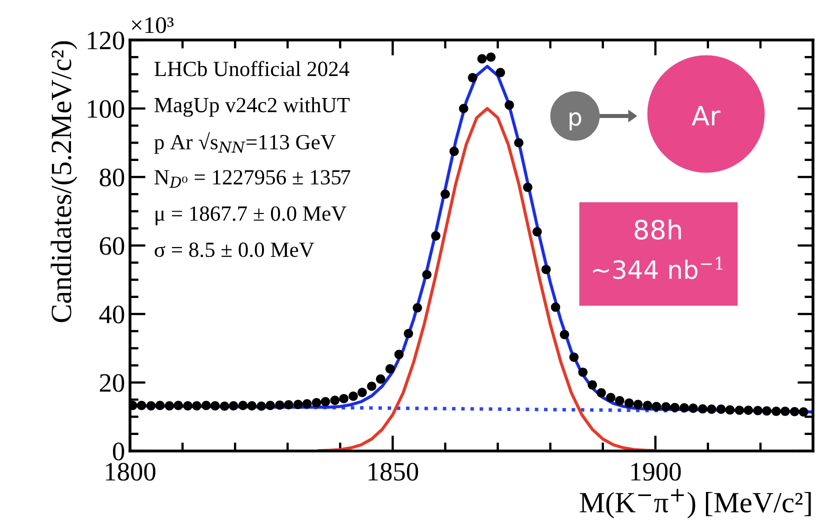 Image resolution: width=836 pixels, height=526 pixels. I want to click on y-tick-label: 0, so click(118, 451).